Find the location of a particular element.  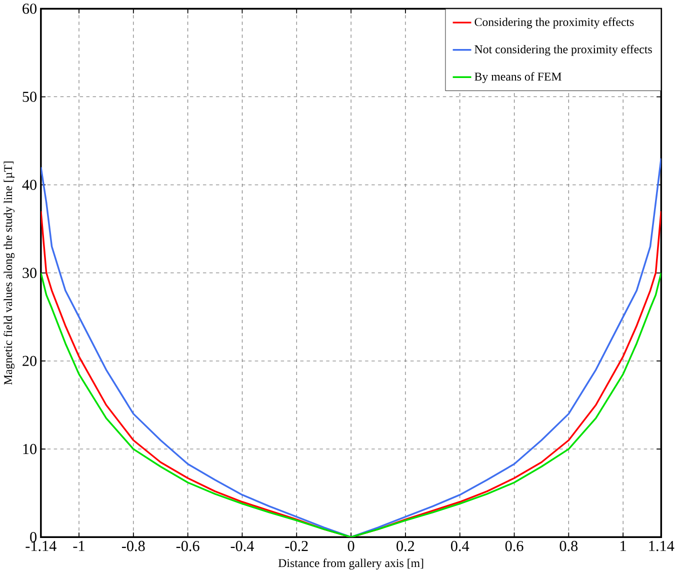

x-tick-label: 1.14 is located at coordinates (661, 546).